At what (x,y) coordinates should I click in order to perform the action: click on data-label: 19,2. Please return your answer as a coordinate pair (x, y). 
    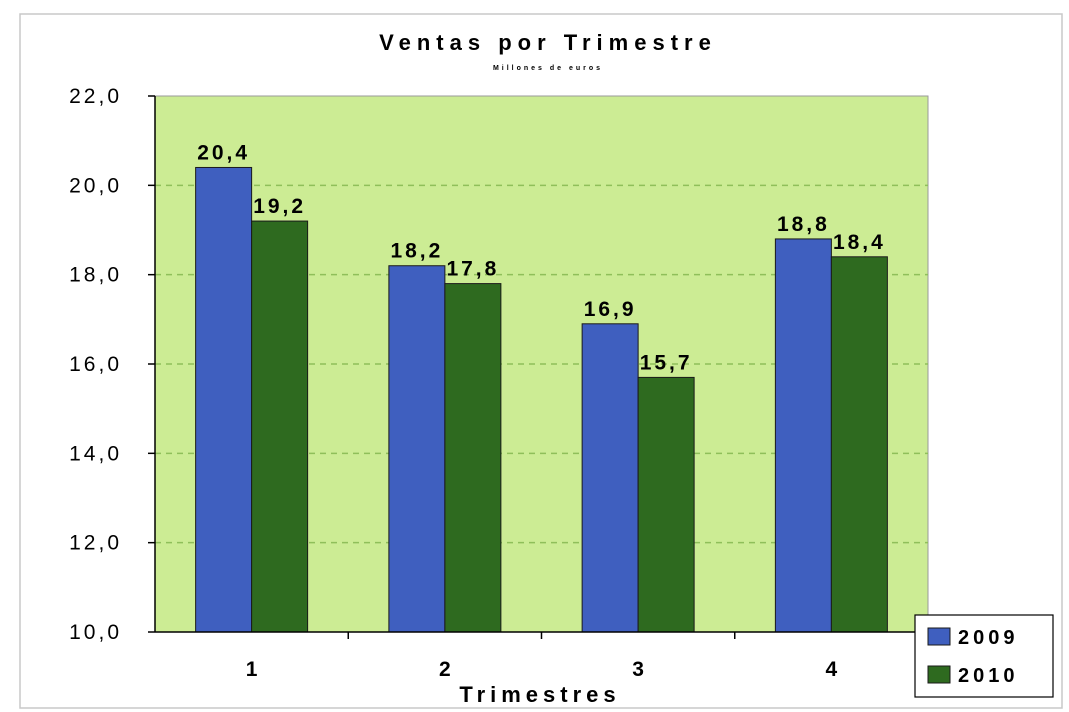
    Looking at the image, I should click on (279, 206).